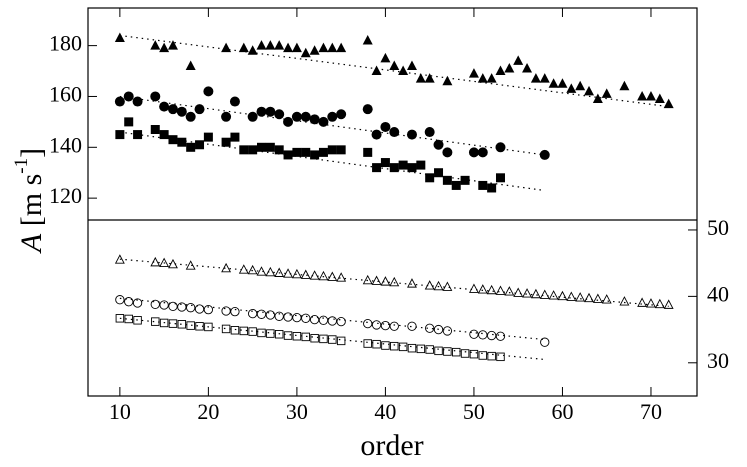 The height and width of the screenshot is (467, 747). Describe the element at coordinates (385, 411) in the screenshot. I see `x-tick-label: 40` at that location.